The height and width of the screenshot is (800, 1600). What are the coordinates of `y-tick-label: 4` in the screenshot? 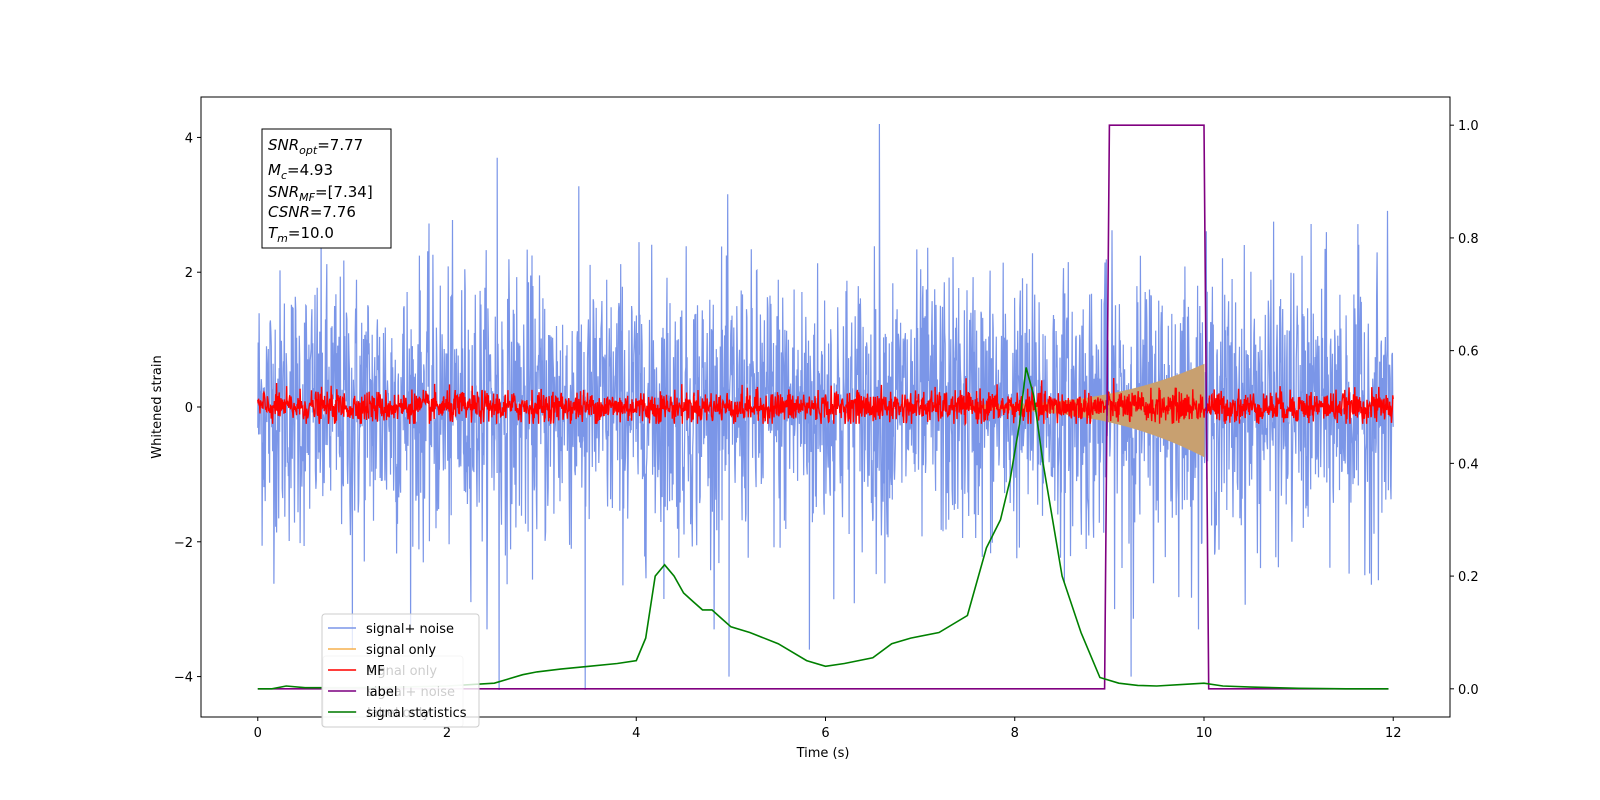 It's located at (189, 138).